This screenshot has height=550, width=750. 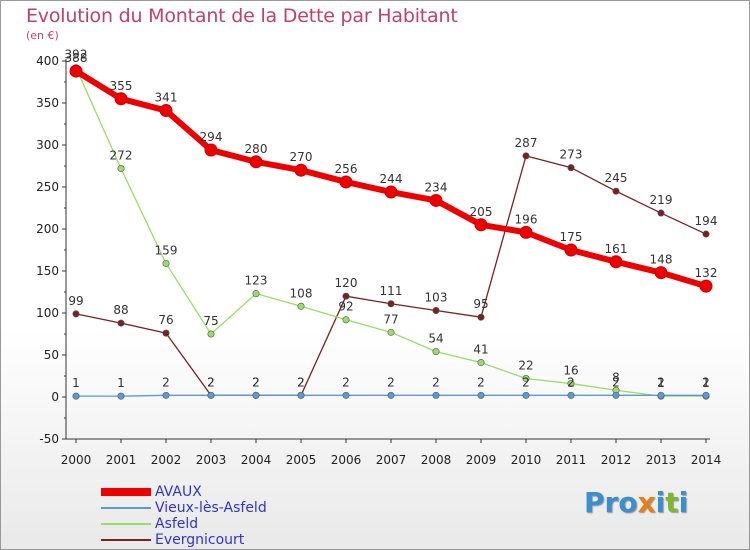 What do you see at coordinates (256, 149) in the screenshot?
I see `data-label: 280` at bounding box center [256, 149].